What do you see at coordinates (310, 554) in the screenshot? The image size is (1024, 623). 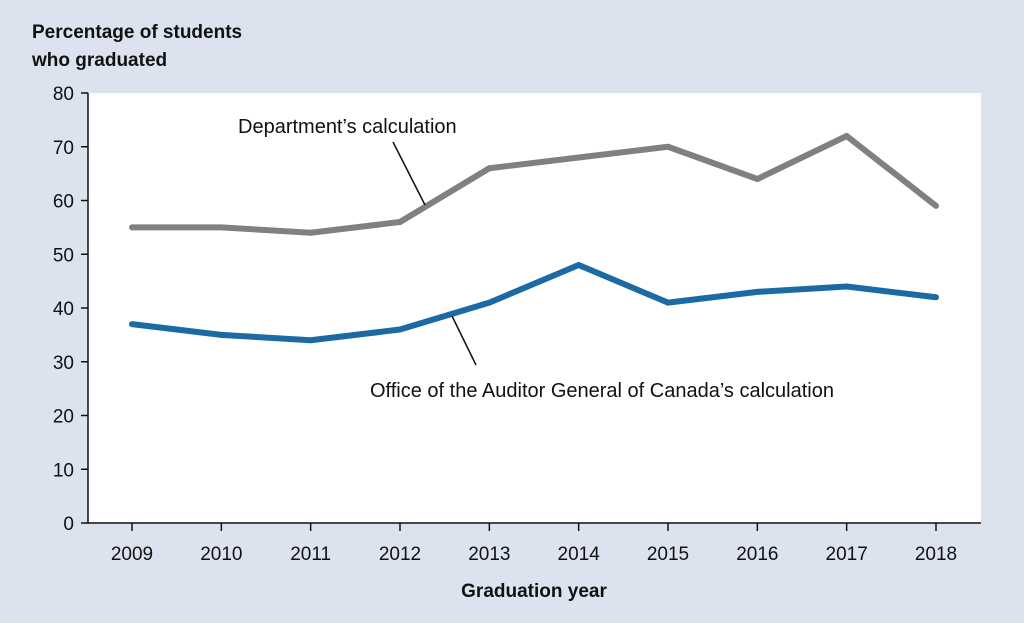 I see `x-tick-label: 2011` at bounding box center [310, 554].